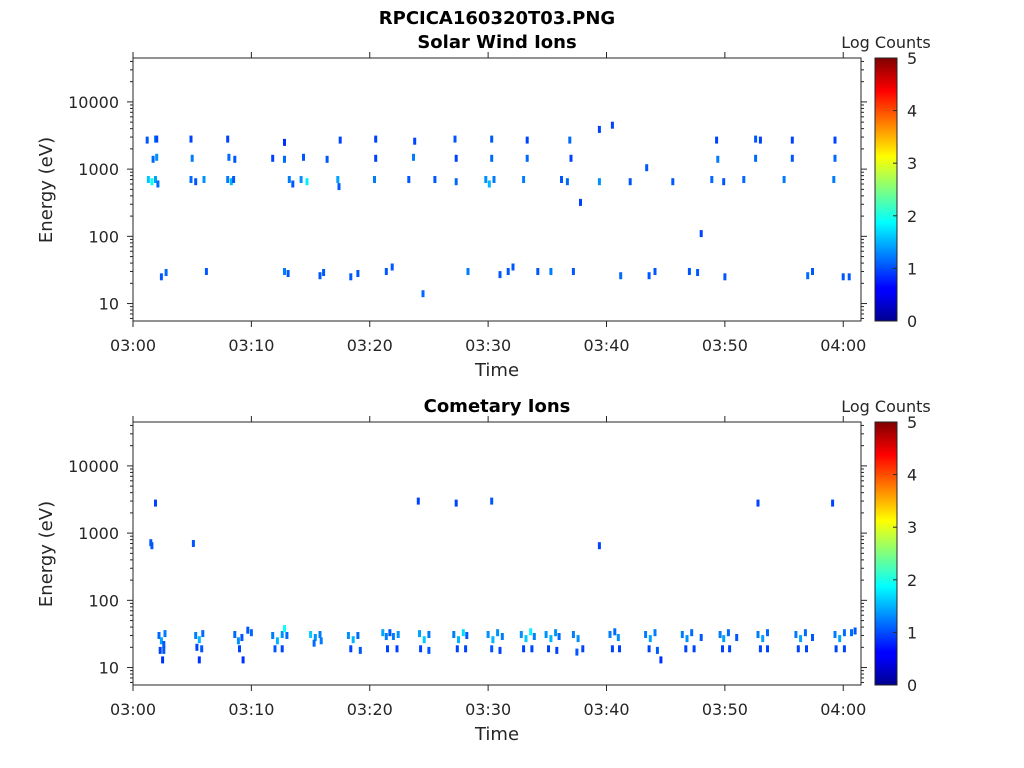  I want to click on y-tick-label: 10000, so click(93, 102).